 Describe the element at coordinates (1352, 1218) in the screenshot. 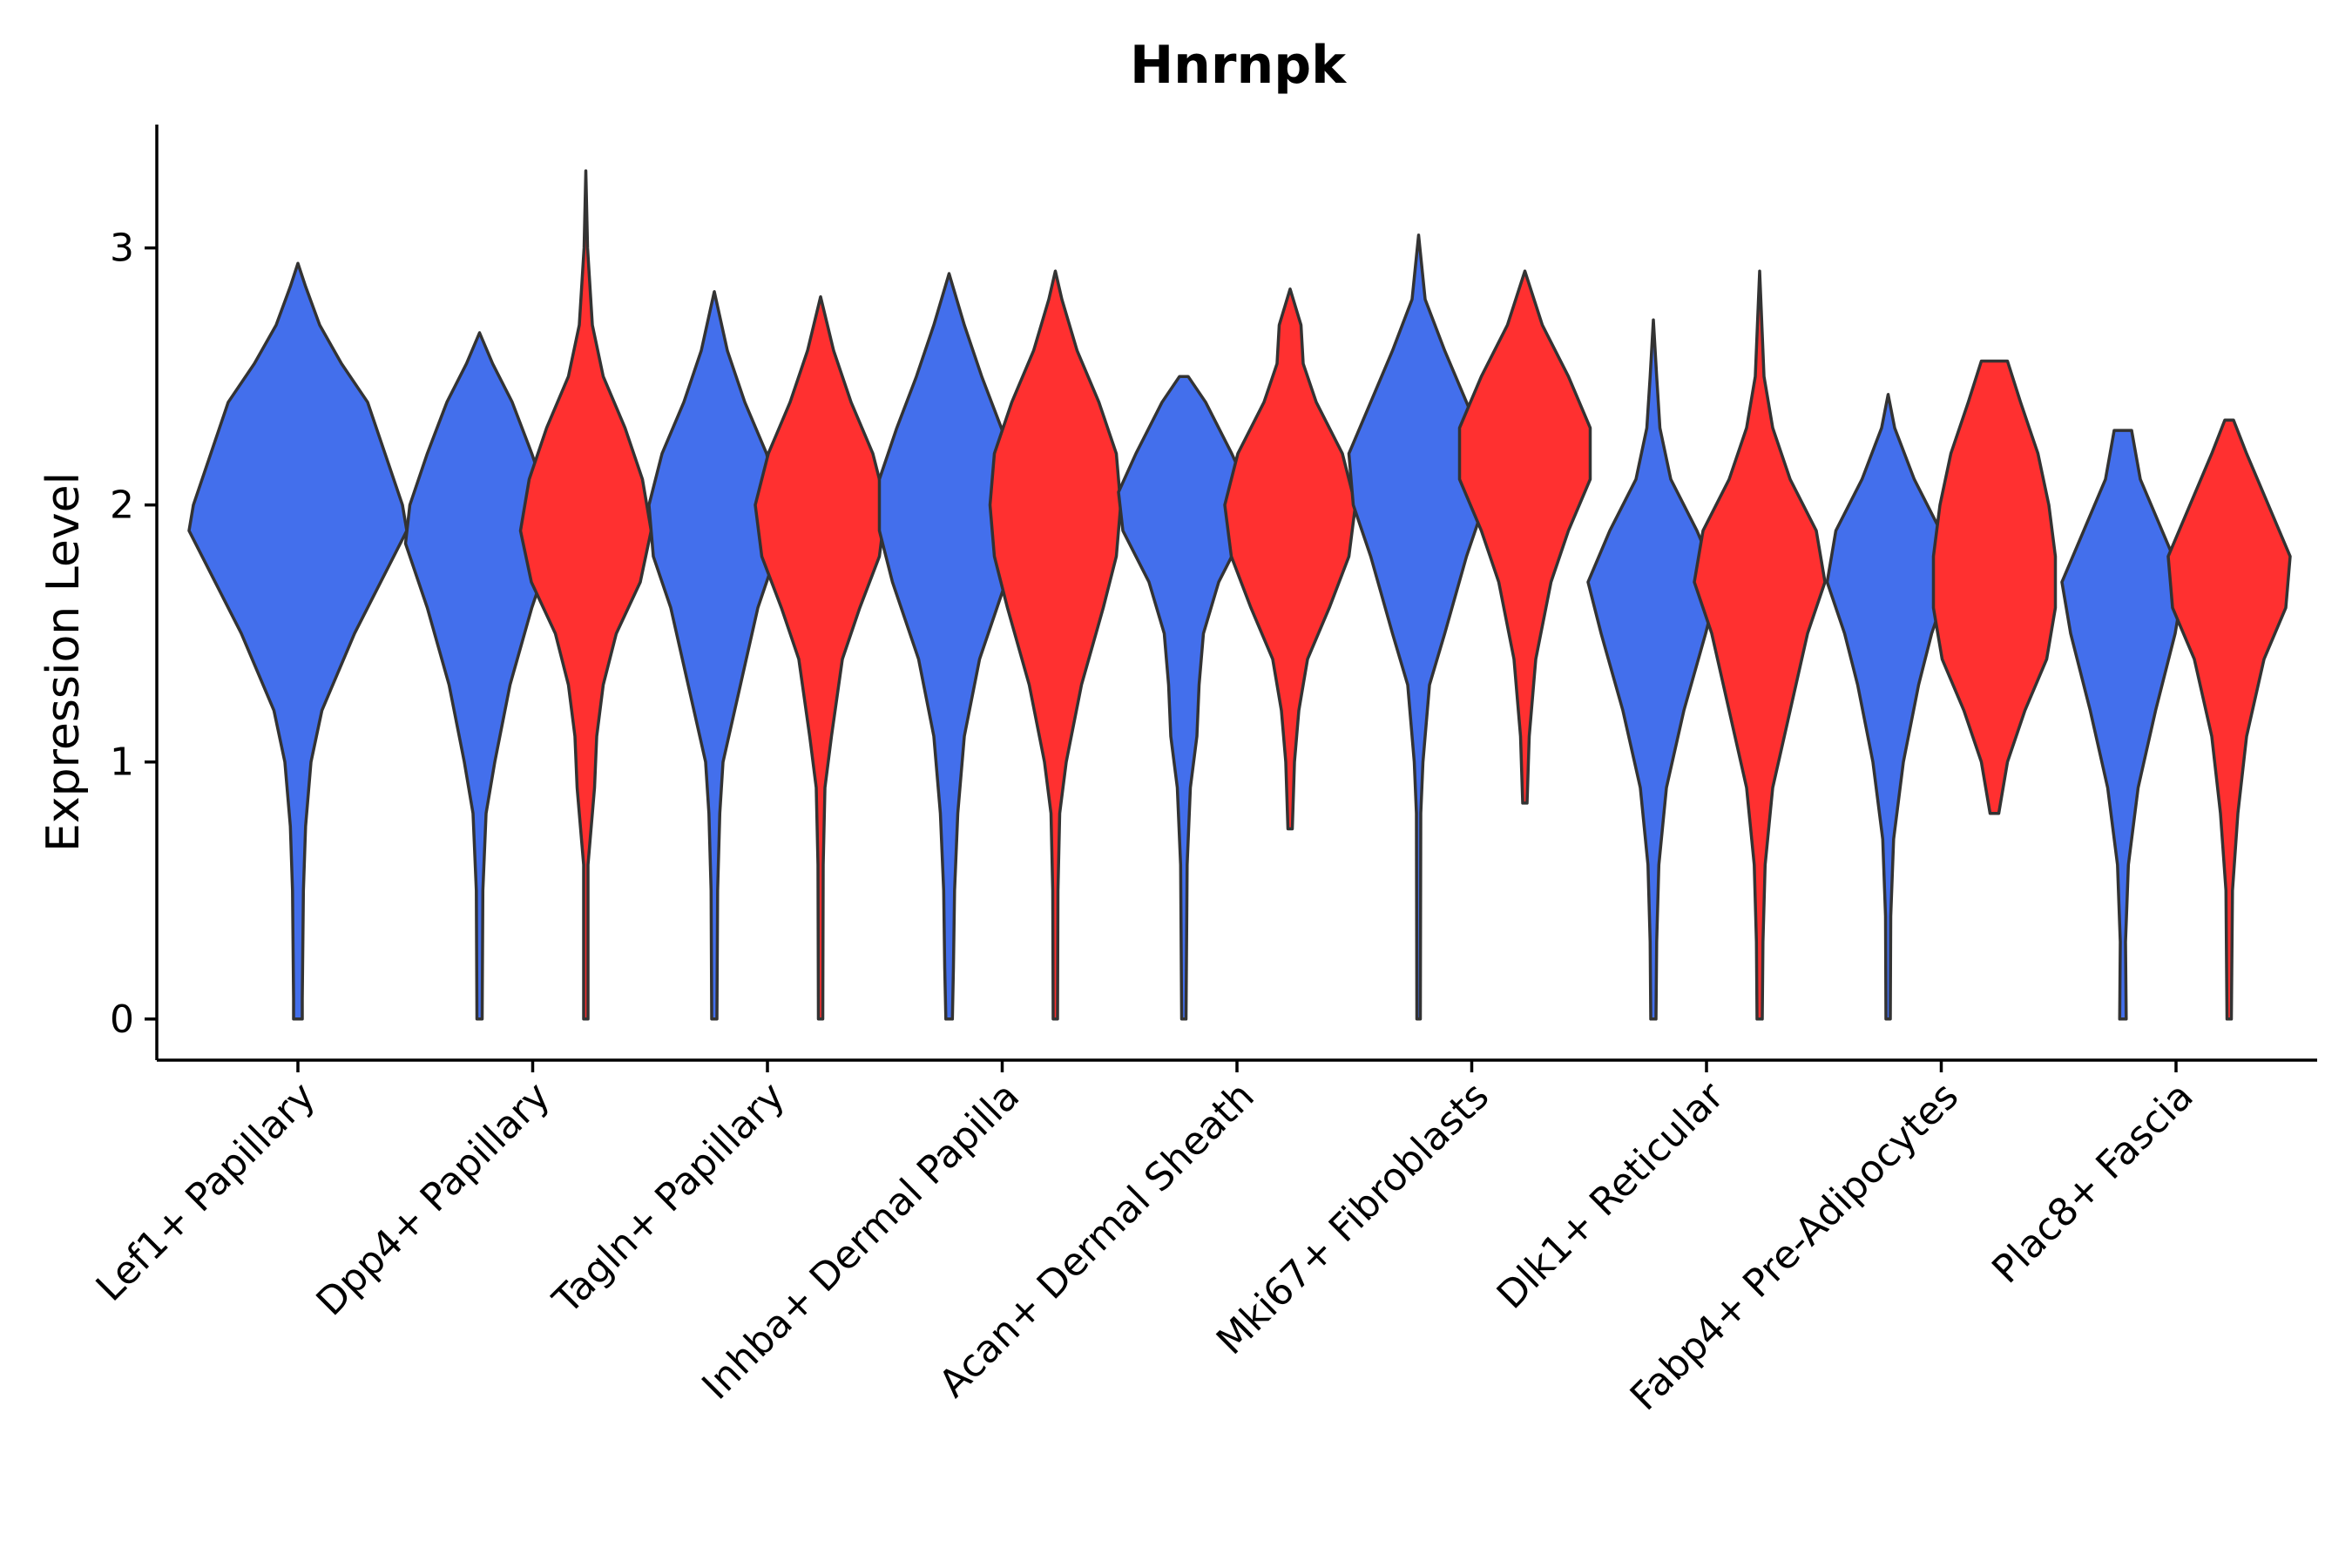

I see `x-tick-label: Mki67+ Fibroblasts` at that location.